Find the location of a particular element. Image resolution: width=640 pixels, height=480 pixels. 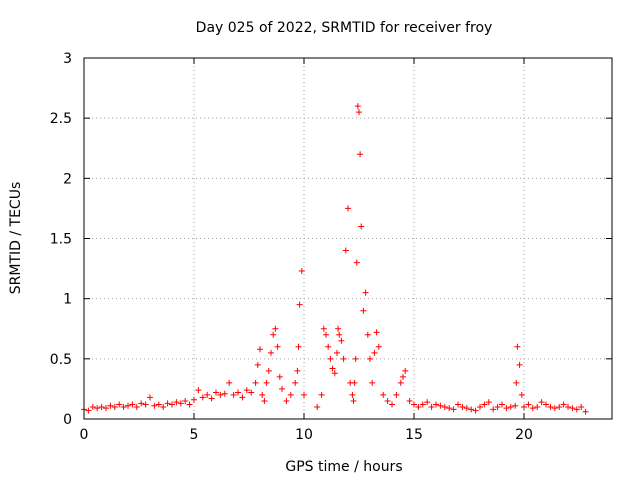

x-tick-label: 15 is located at coordinates (414, 435).